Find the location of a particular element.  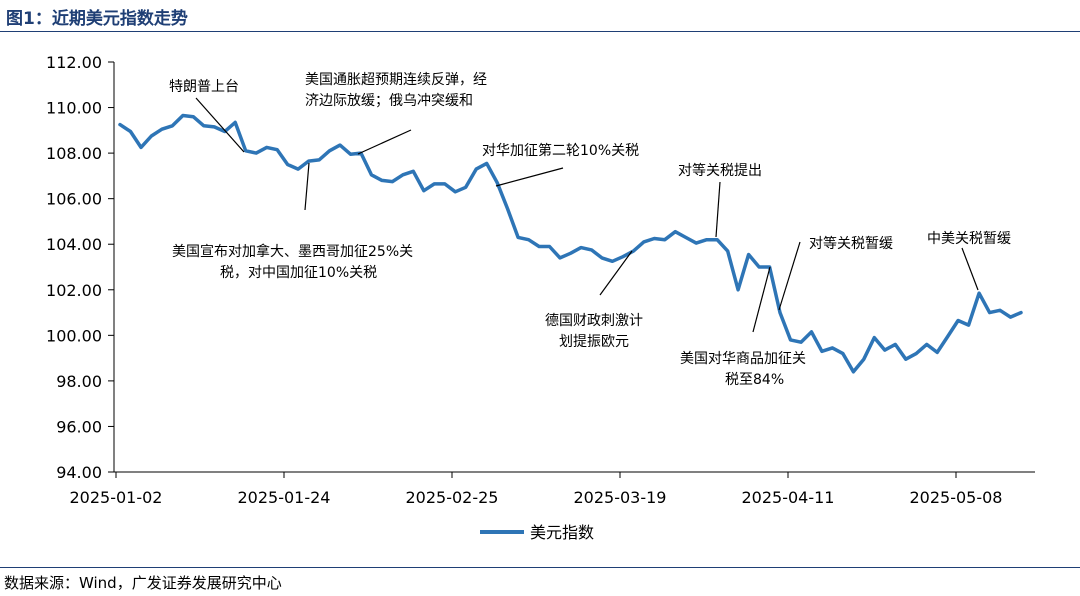

annotation-tariff-canada-mexico: 美国宣布对加拿大、墨西哥加征25%关 税，对中国加征10%关税 is located at coordinates (295, 262).